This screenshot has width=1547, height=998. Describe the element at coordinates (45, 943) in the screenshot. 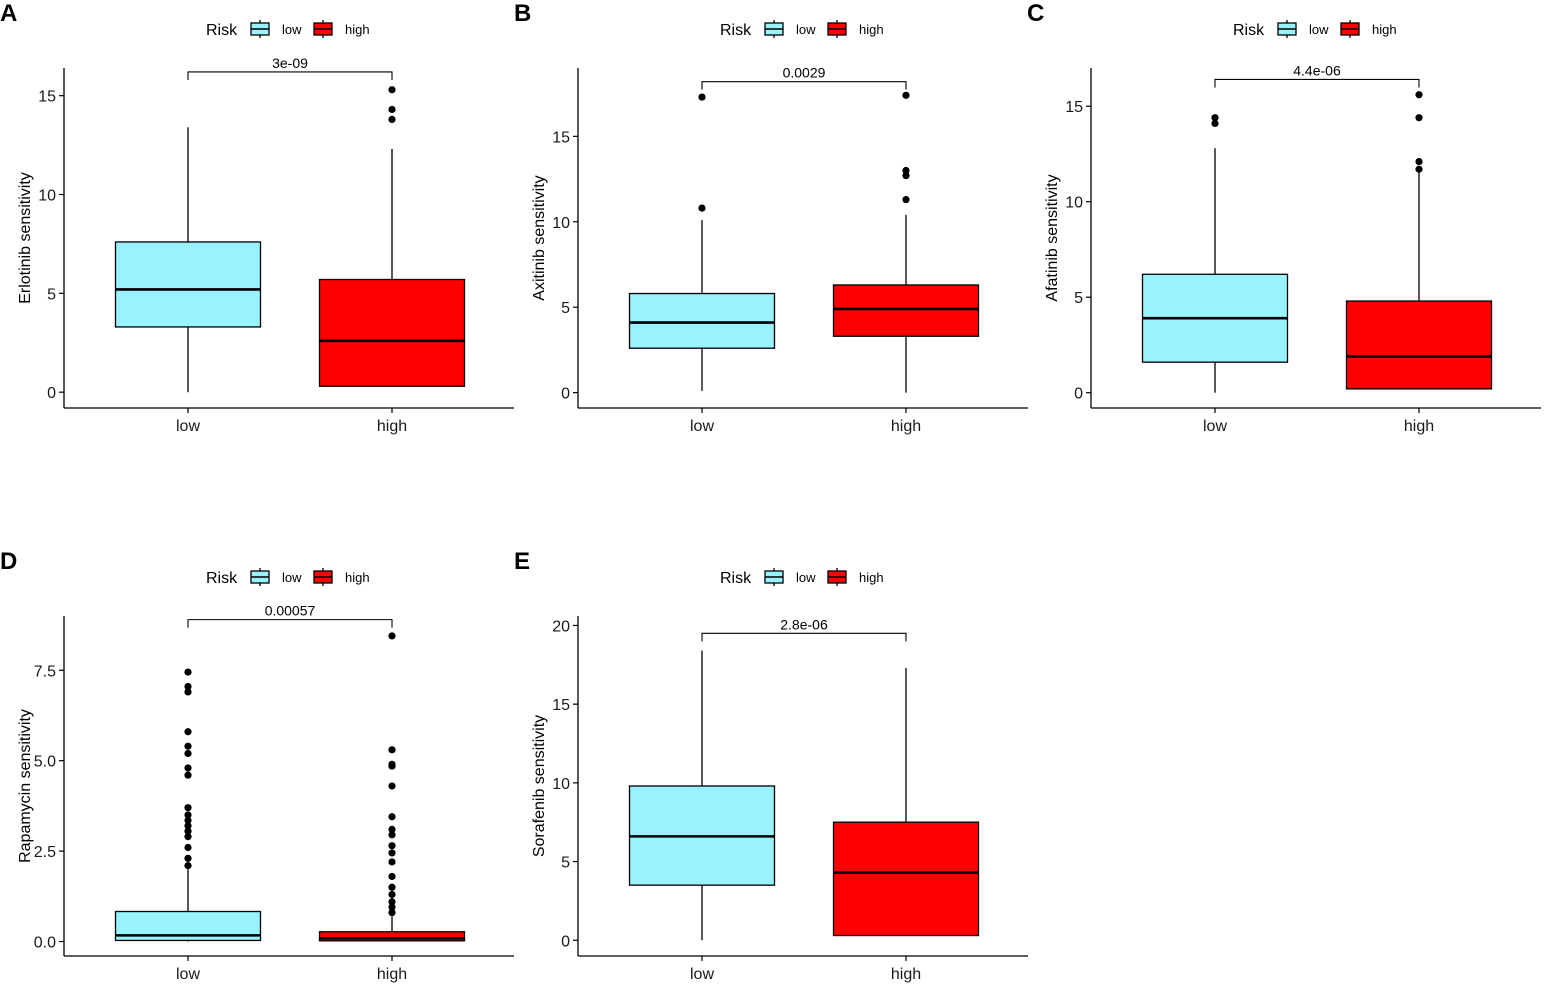

I see `y-tick-label: 0.0` at that location.